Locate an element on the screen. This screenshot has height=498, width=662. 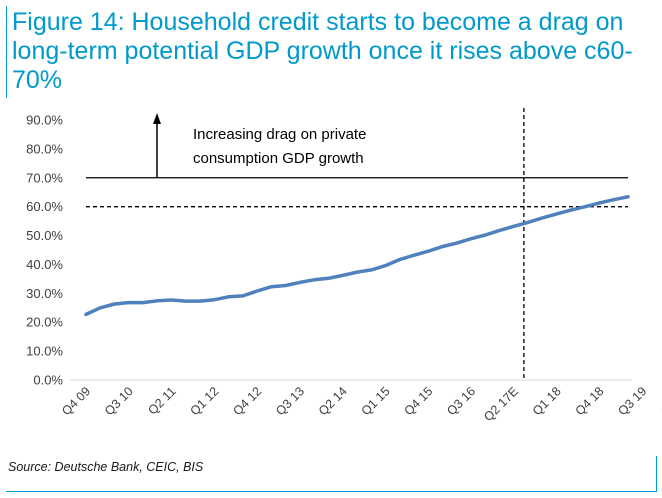
x-tick-label: Q1 18 is located at coordinates (547, 401).